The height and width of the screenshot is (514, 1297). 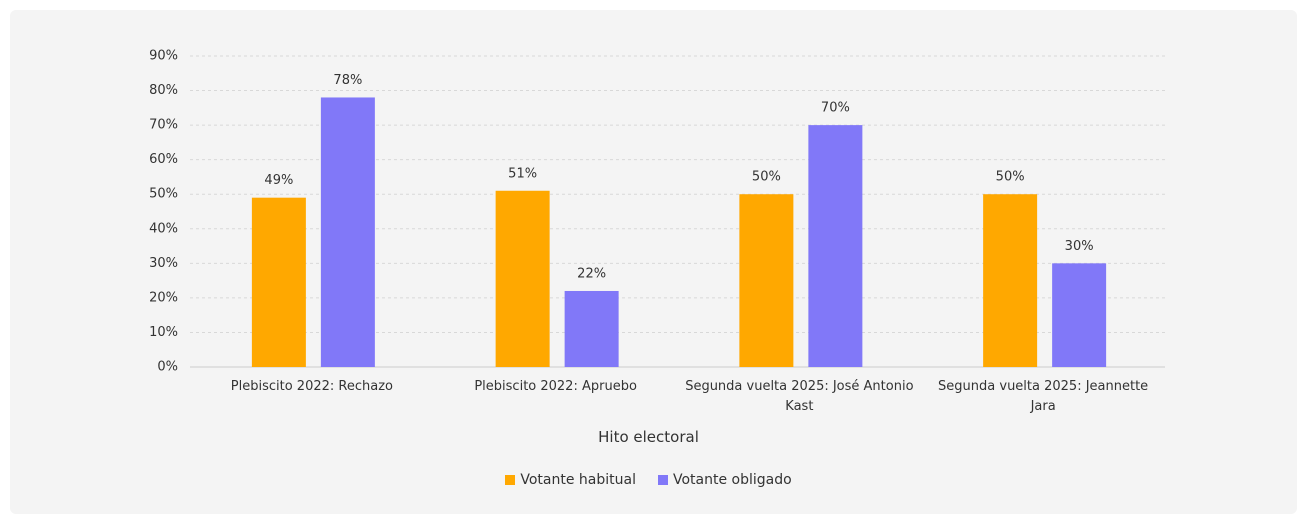 What do you see at coordinates (578, 480) in the screenshot?
I see `legend-label: Votante habitual` at bounding box center [578, 480].